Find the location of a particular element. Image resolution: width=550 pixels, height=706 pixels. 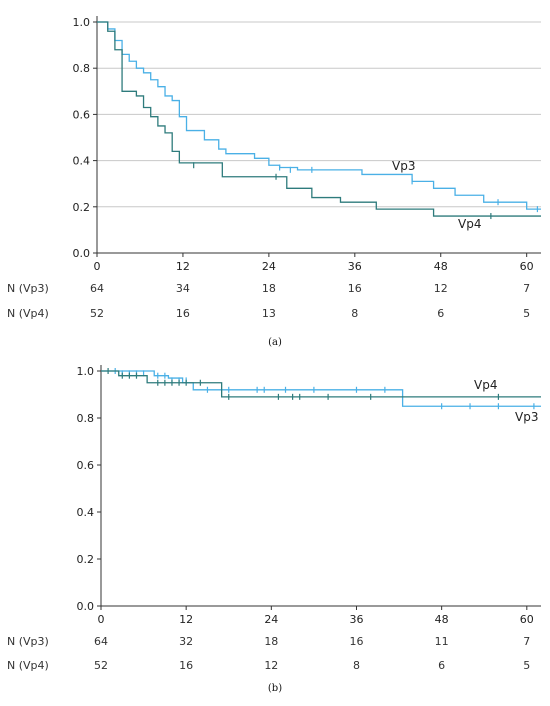

risk-value: 11 is located at coordinates (442, 641).